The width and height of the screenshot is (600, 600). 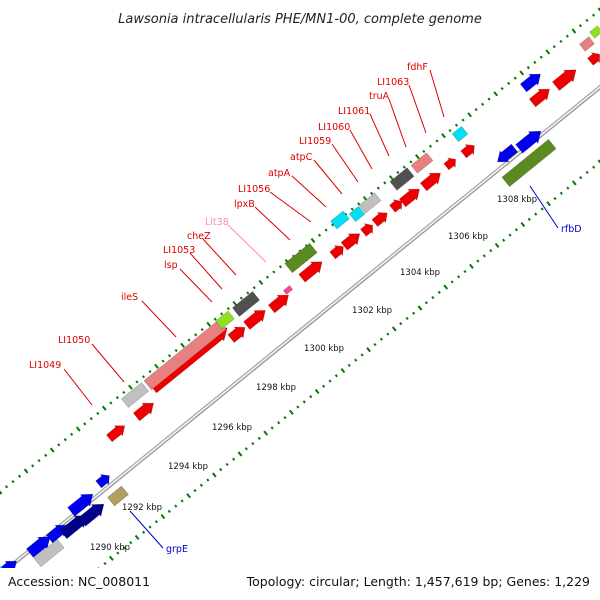 I want to click on kbp-label-1: 1290 kbp, so click(x=110, y=548).